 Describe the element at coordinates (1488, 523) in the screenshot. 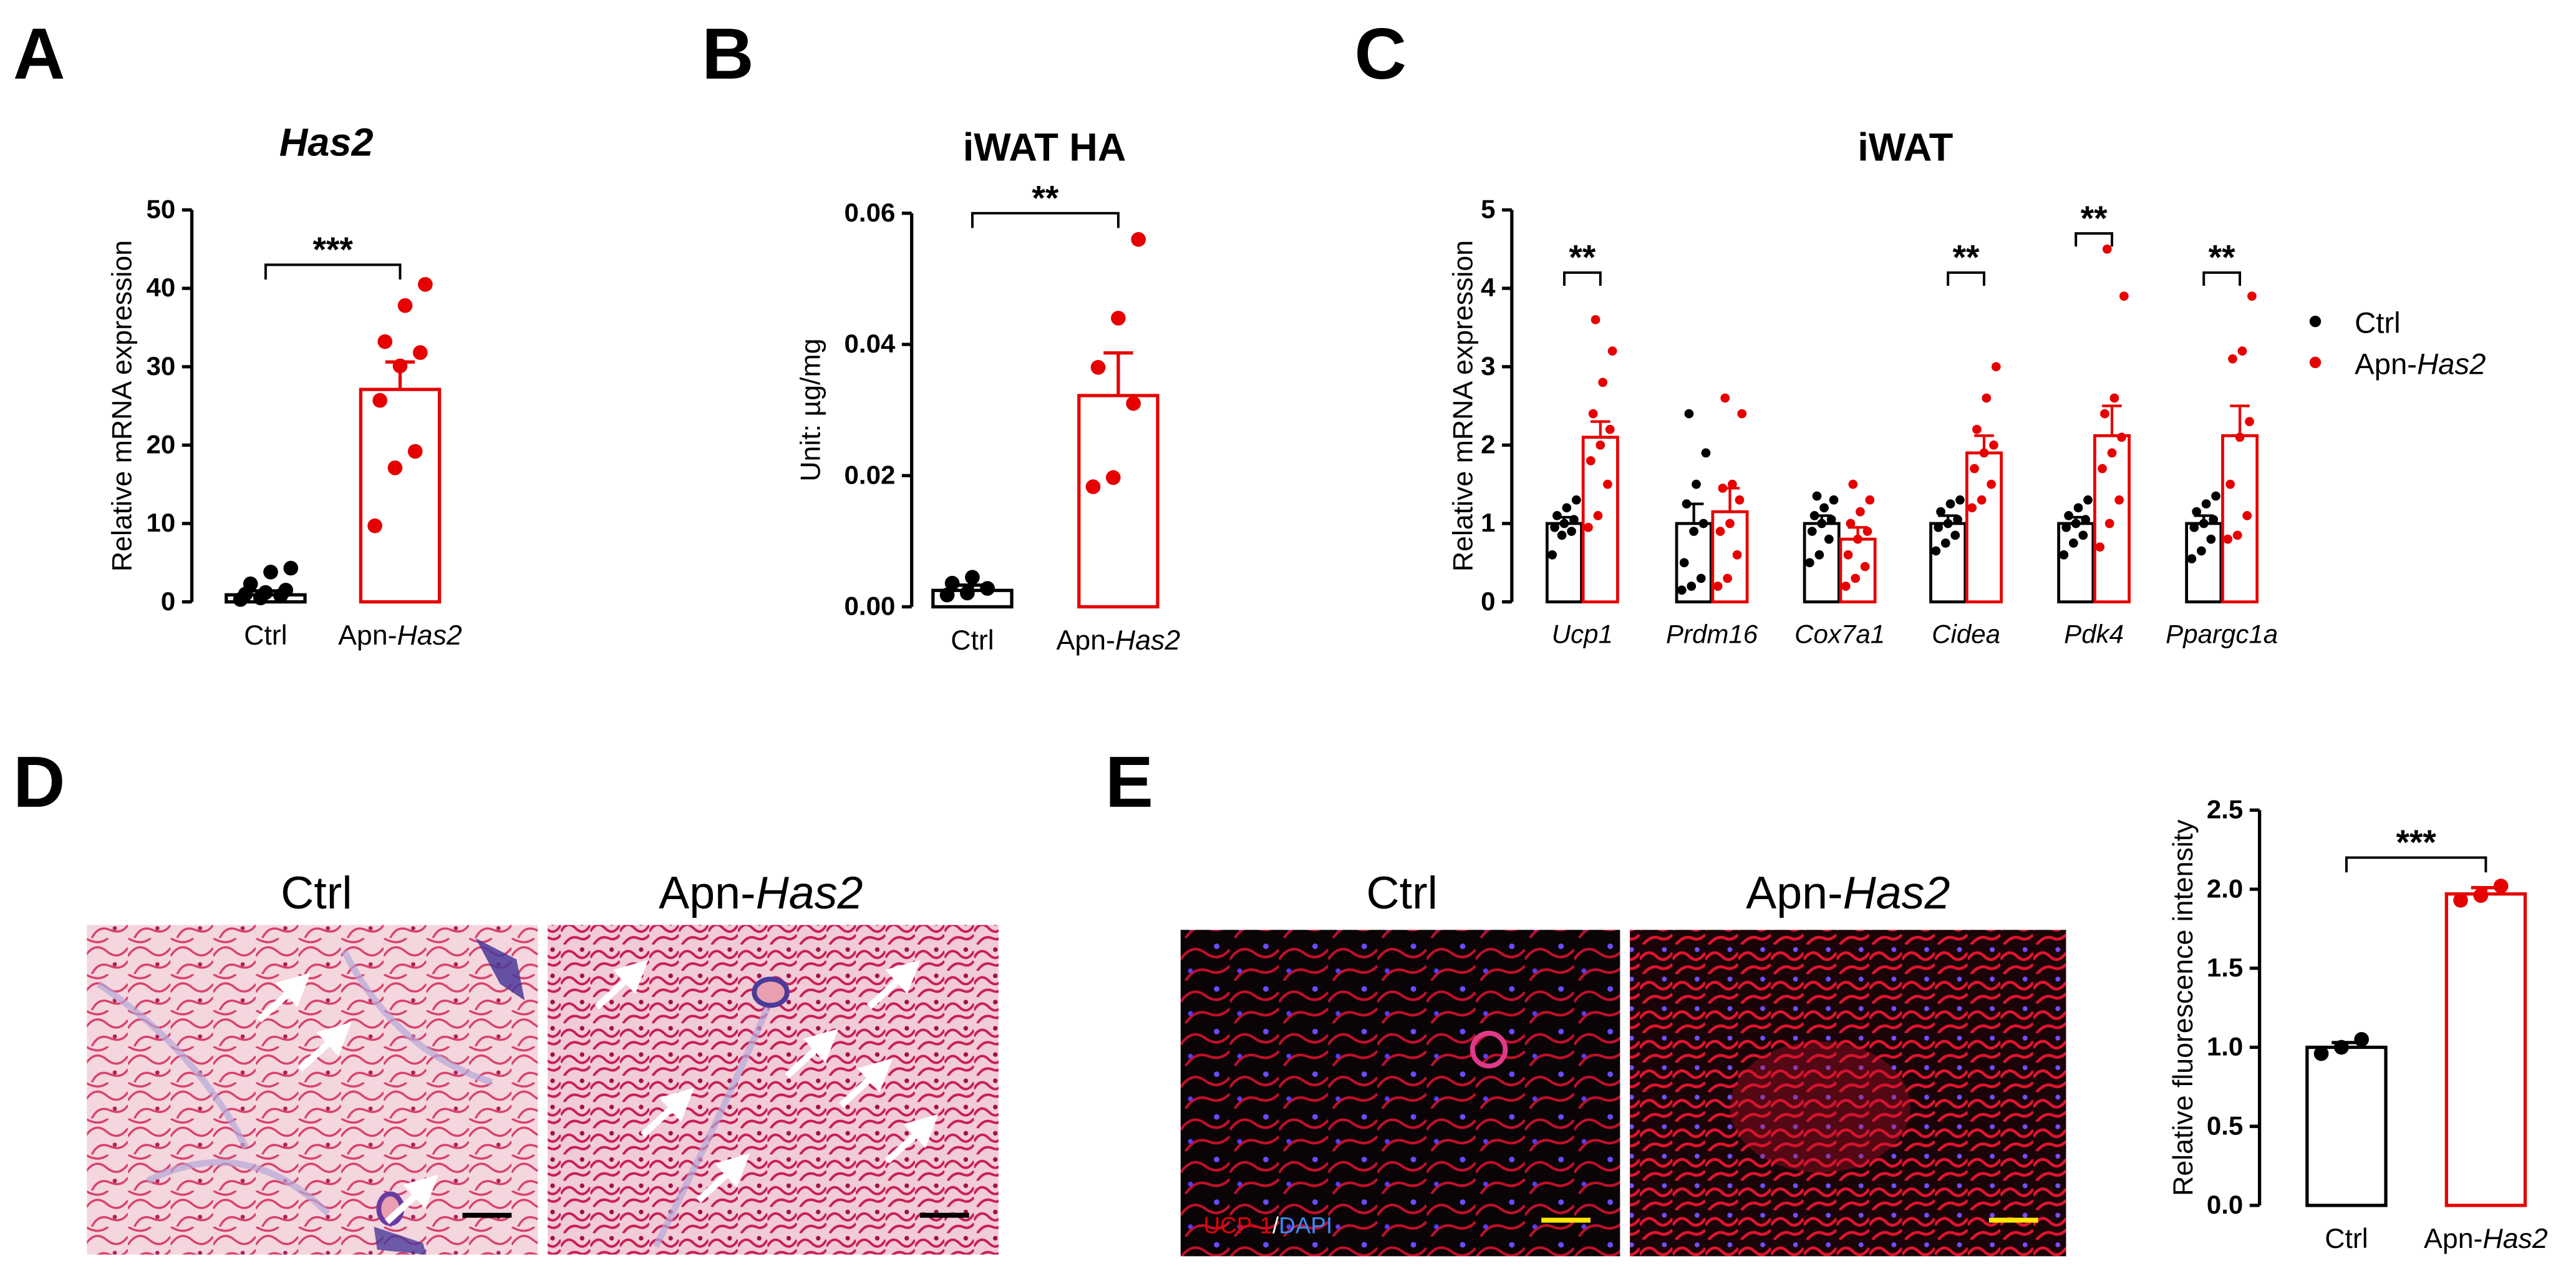

I see `y-tick-label: 1` at that location.